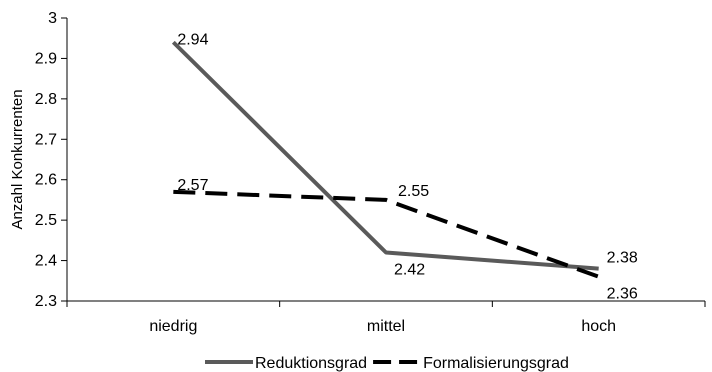  Describe the element at coordinates (46, 261) in the screenshot. I see `y-tick-label: 2.4` at that location.